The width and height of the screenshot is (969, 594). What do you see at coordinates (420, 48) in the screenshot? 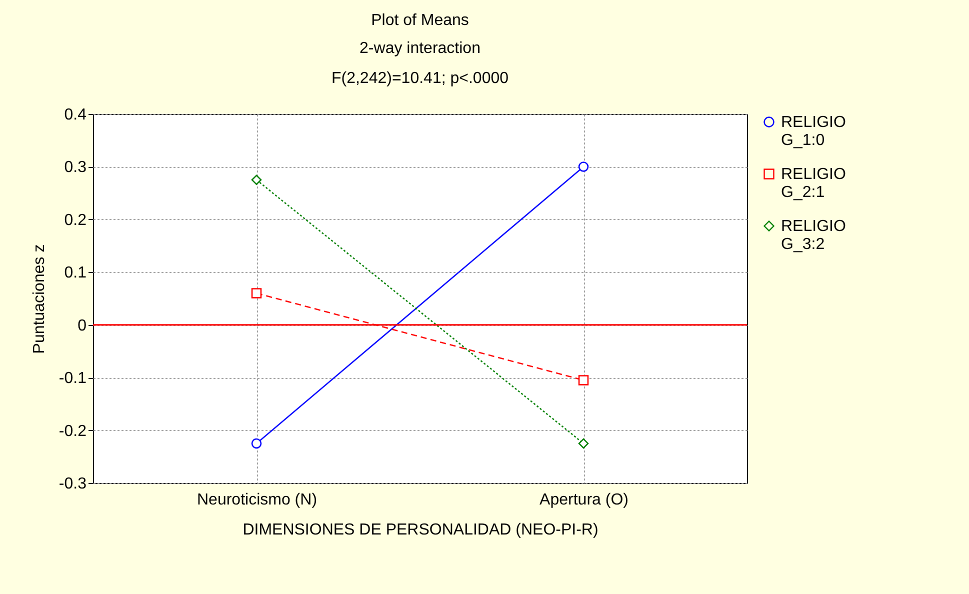
I see `chart-subtitle: 2-way interaction` at bounding box center [420, 48].